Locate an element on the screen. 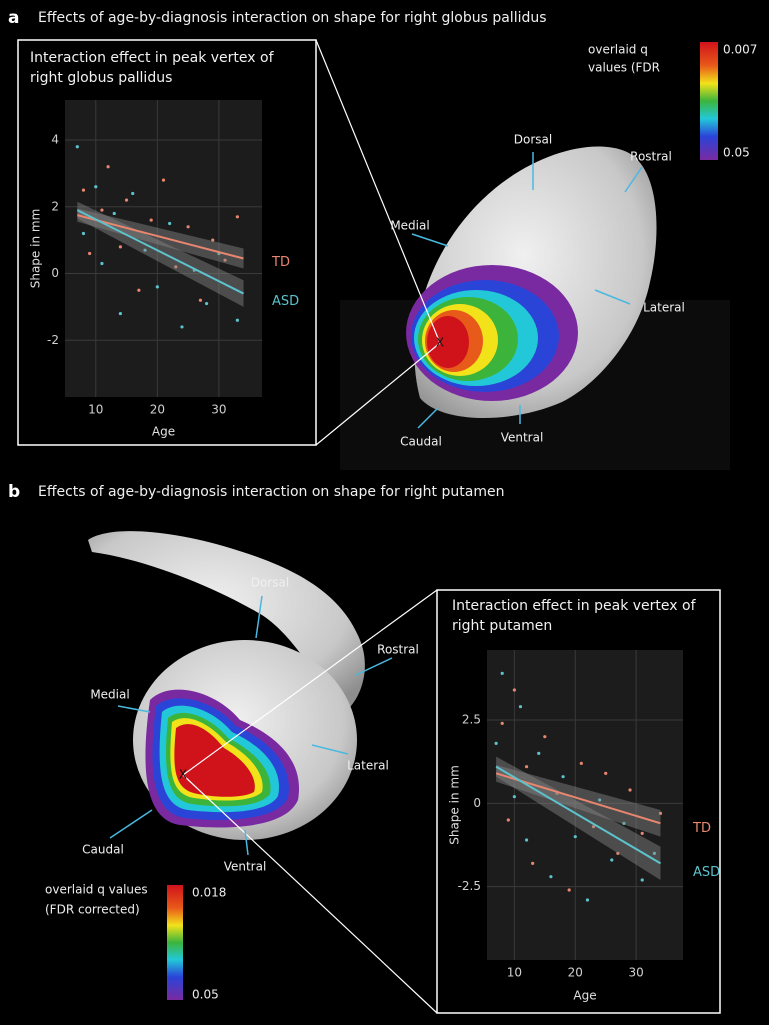 The width and height of the screenshot is (769, 1025). x-axis-label: Age is located at coordinates (584, 996).